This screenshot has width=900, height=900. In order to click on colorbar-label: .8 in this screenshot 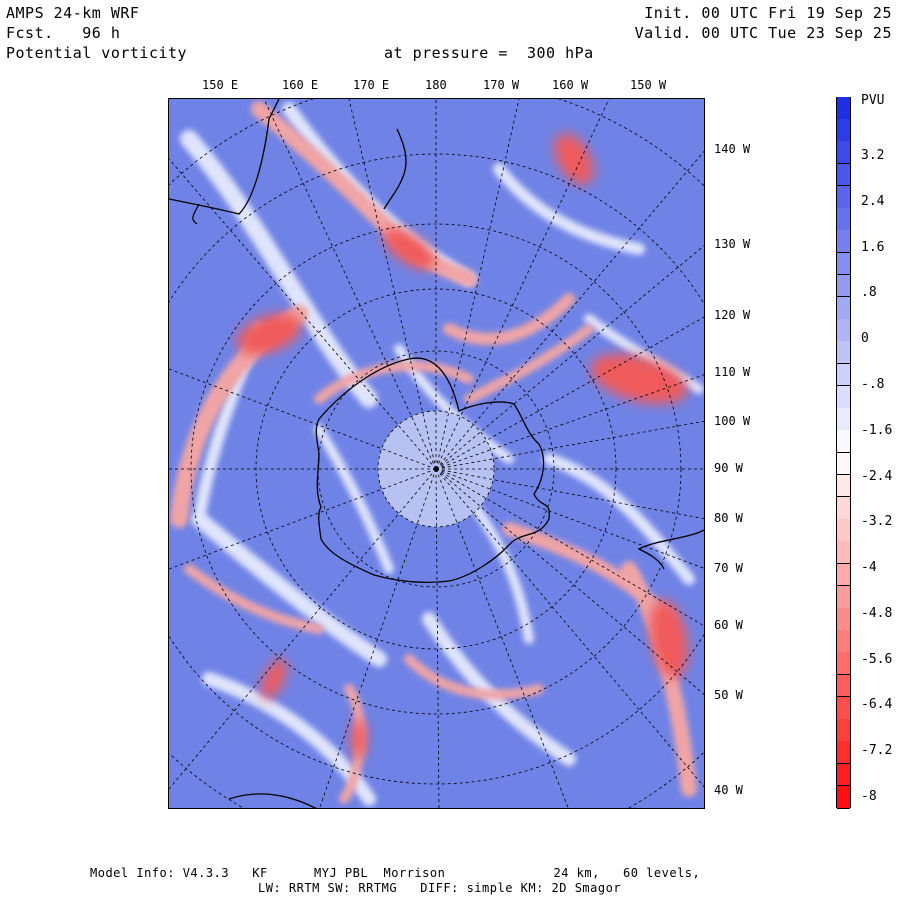, I will do `click(869, 293)`.